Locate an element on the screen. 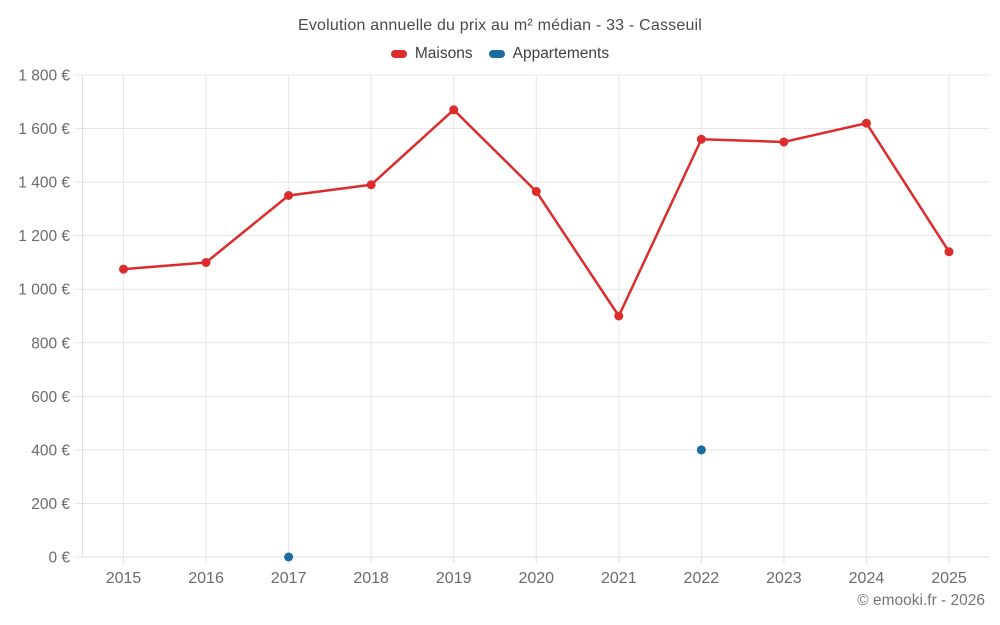 The image size is (1000, 625). y-axis-label: 1 800 € is located at coordinates (44, 76).